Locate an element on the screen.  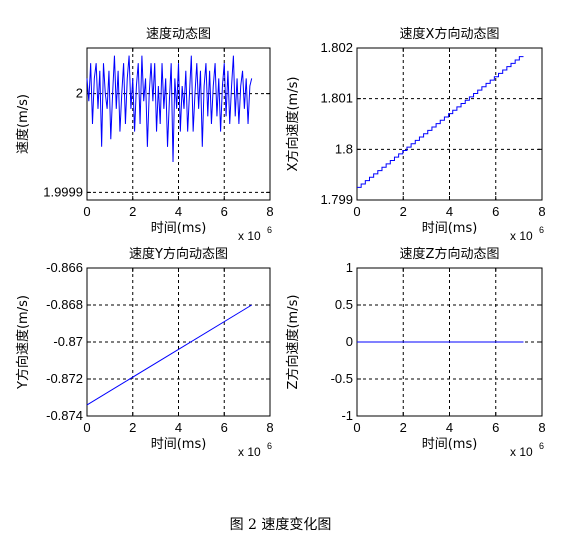
chart-title: 速度X方向动态图 is located at coordinates (450, 34).